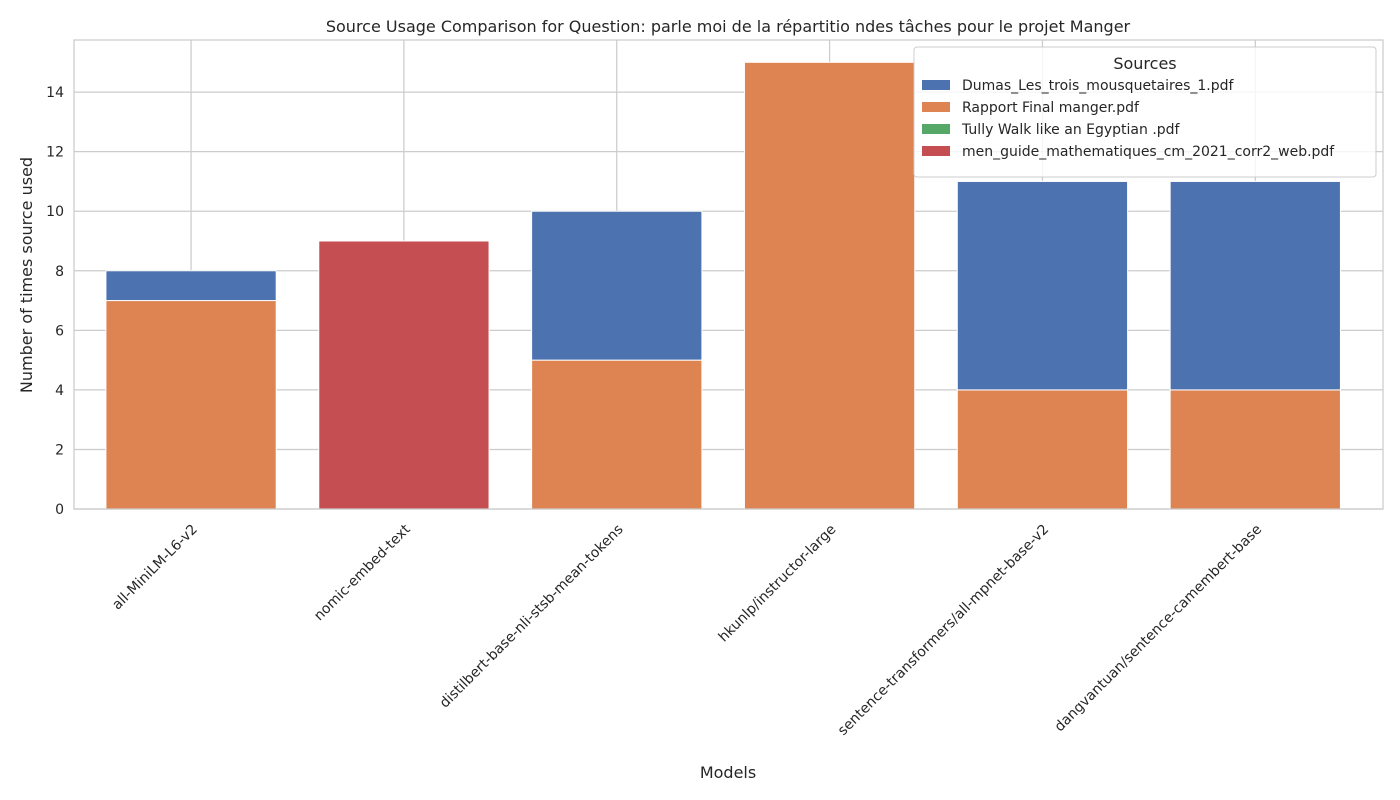  What do you see at coordinates (362, 572) in the screenshot?
I see `x-tick-label: nomic-embed-text` at bounding box center [362, 572].